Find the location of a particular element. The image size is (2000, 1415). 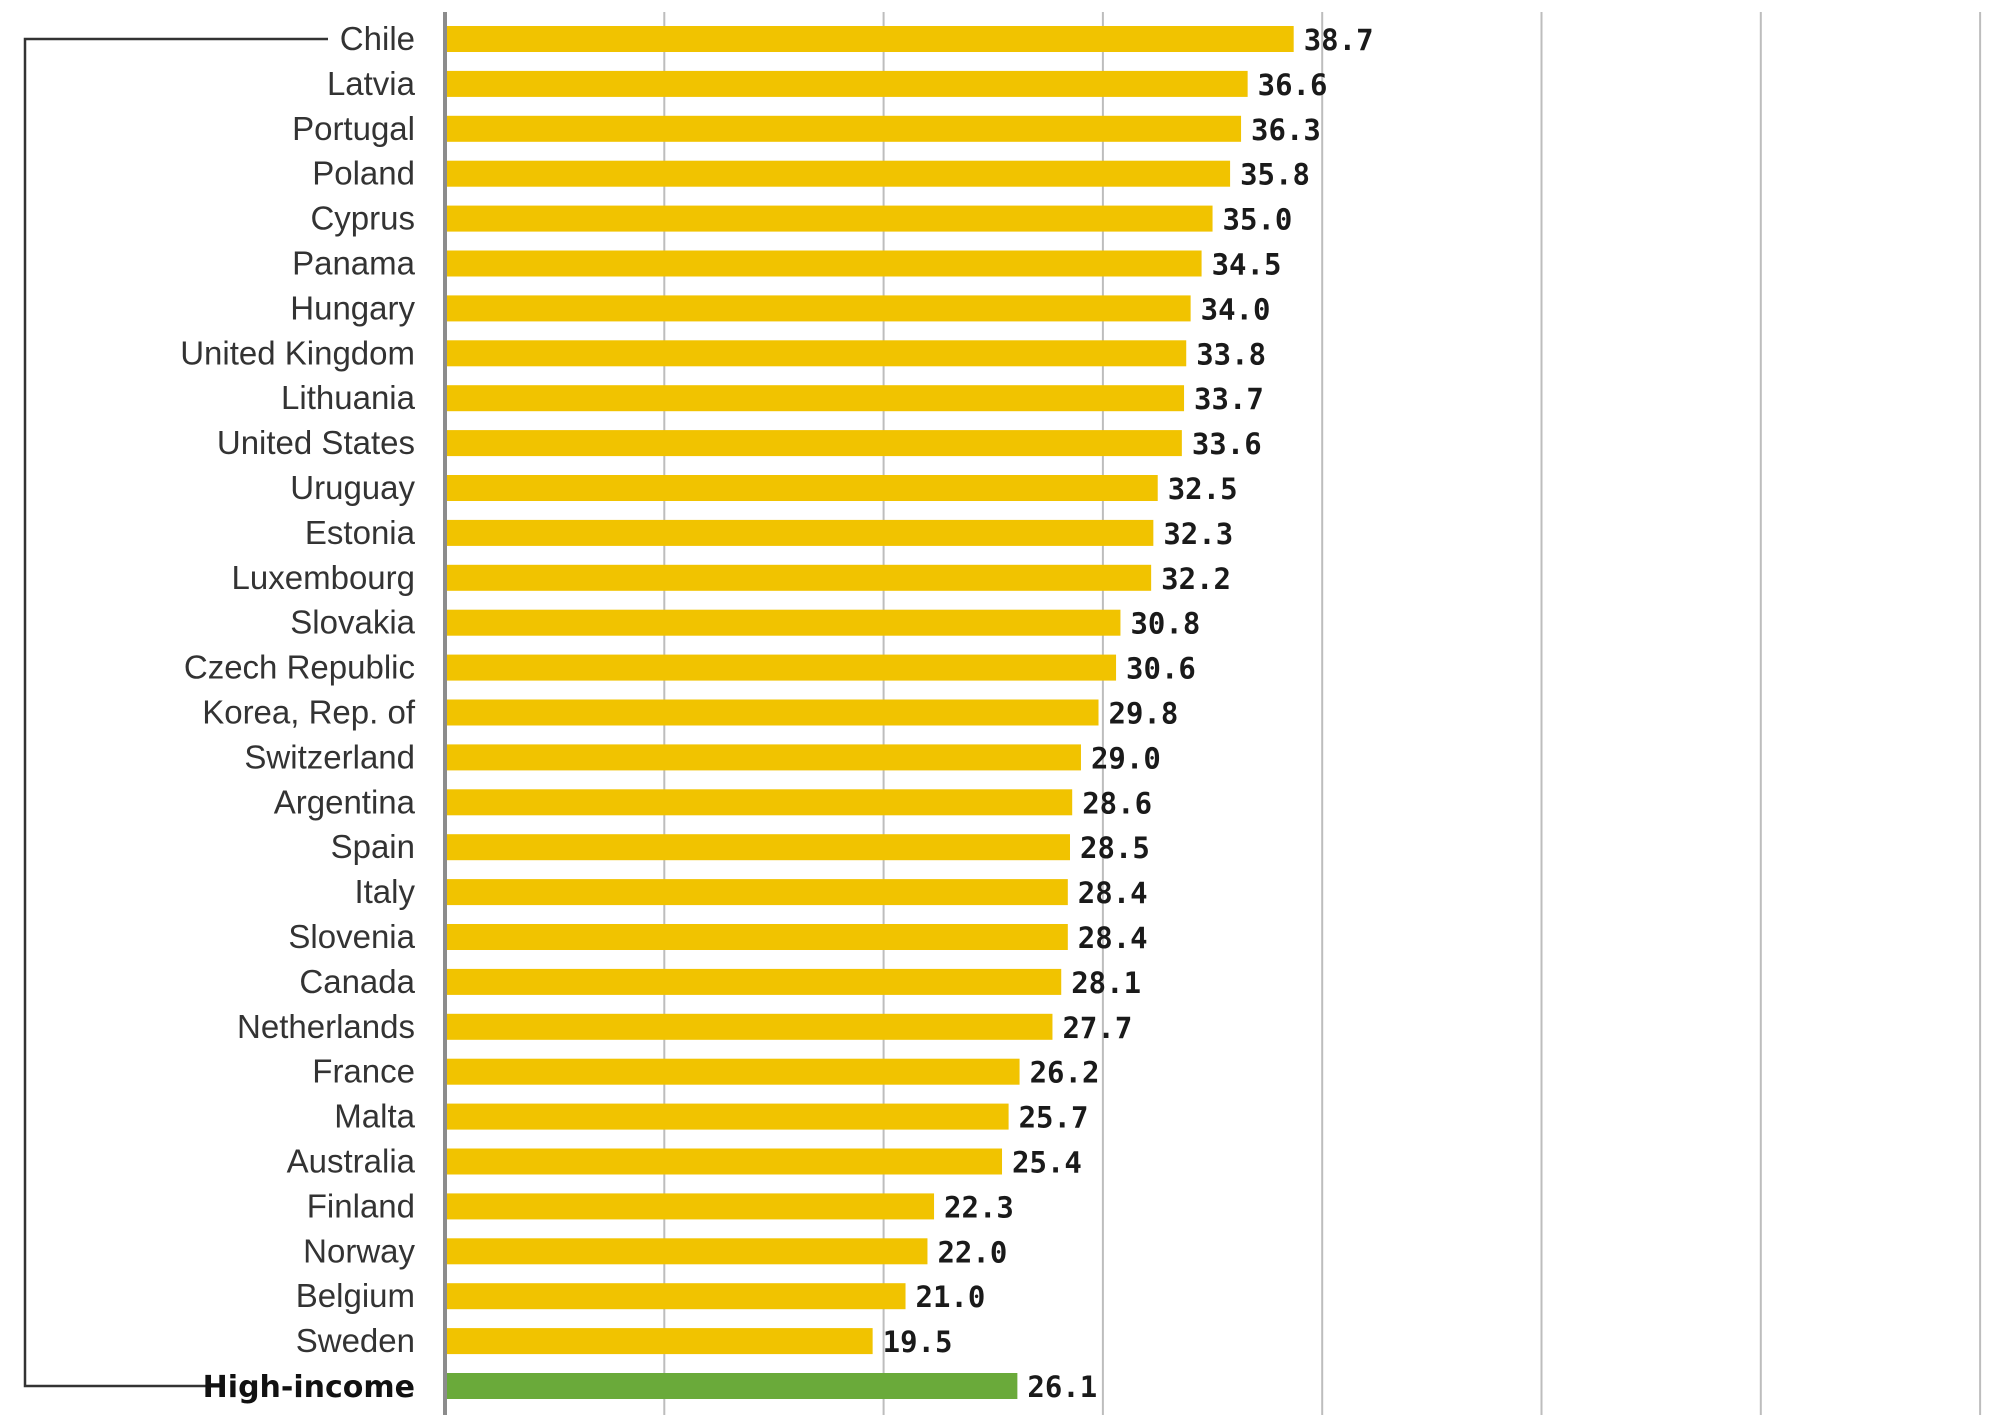

category-label: High-income is located at coordinates (309, 1387).